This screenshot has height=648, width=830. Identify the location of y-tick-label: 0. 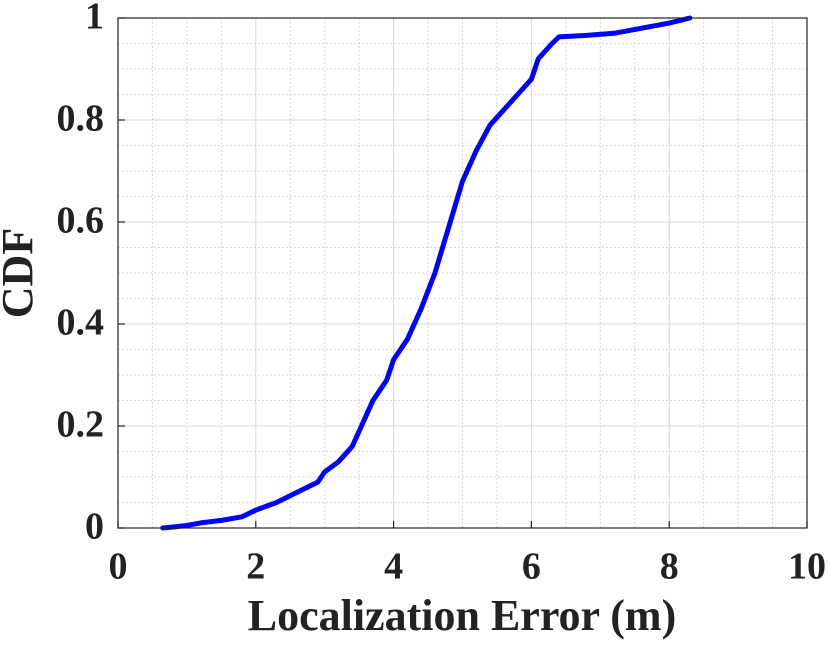
(94, 527).